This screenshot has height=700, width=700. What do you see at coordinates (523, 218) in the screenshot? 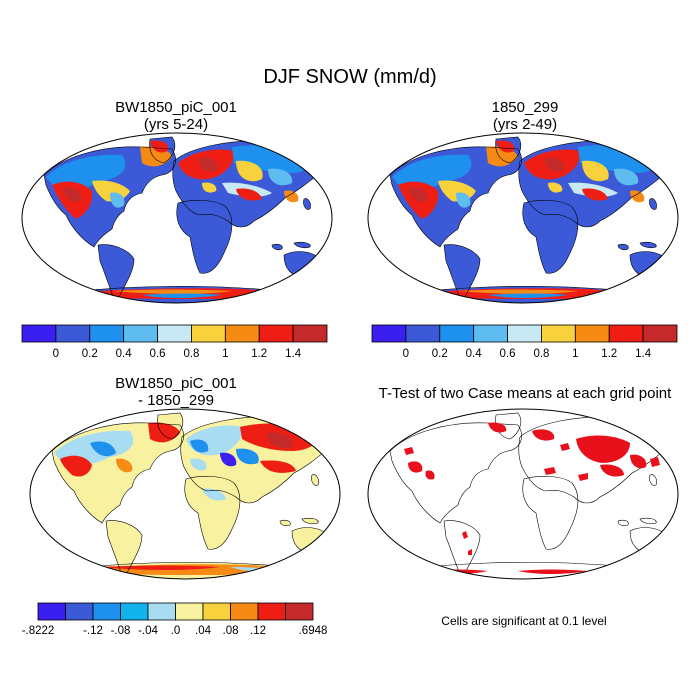
I see `map-control` at bounding box center [523, 218].